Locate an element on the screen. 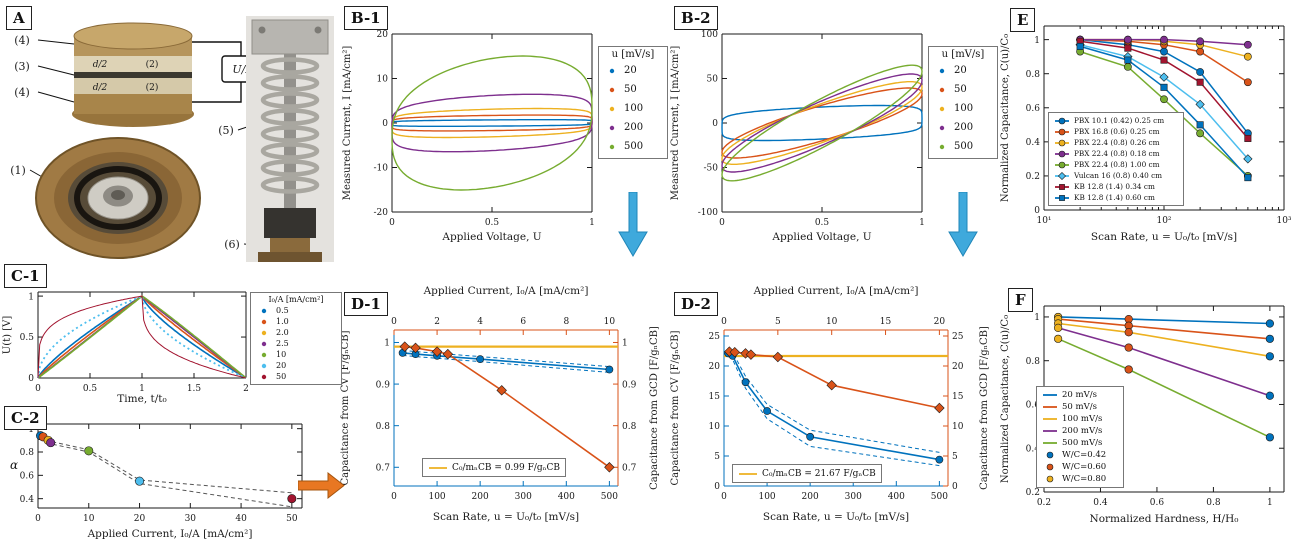  svg-text: -10 is located at coordinates (381, 169).